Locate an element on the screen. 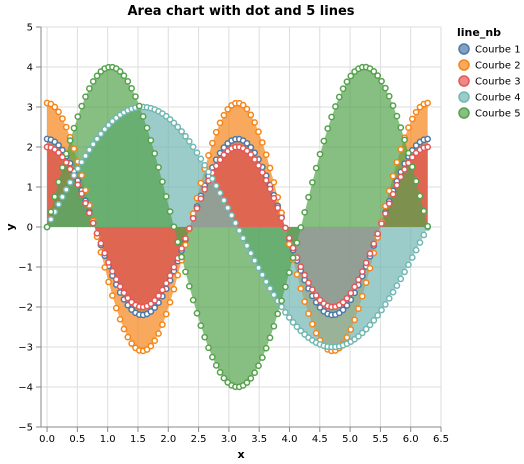 Image resolution: width=524 pixels, height=464 pixels. x-tick-label: 5.5 is located at coordinates (380, 439).